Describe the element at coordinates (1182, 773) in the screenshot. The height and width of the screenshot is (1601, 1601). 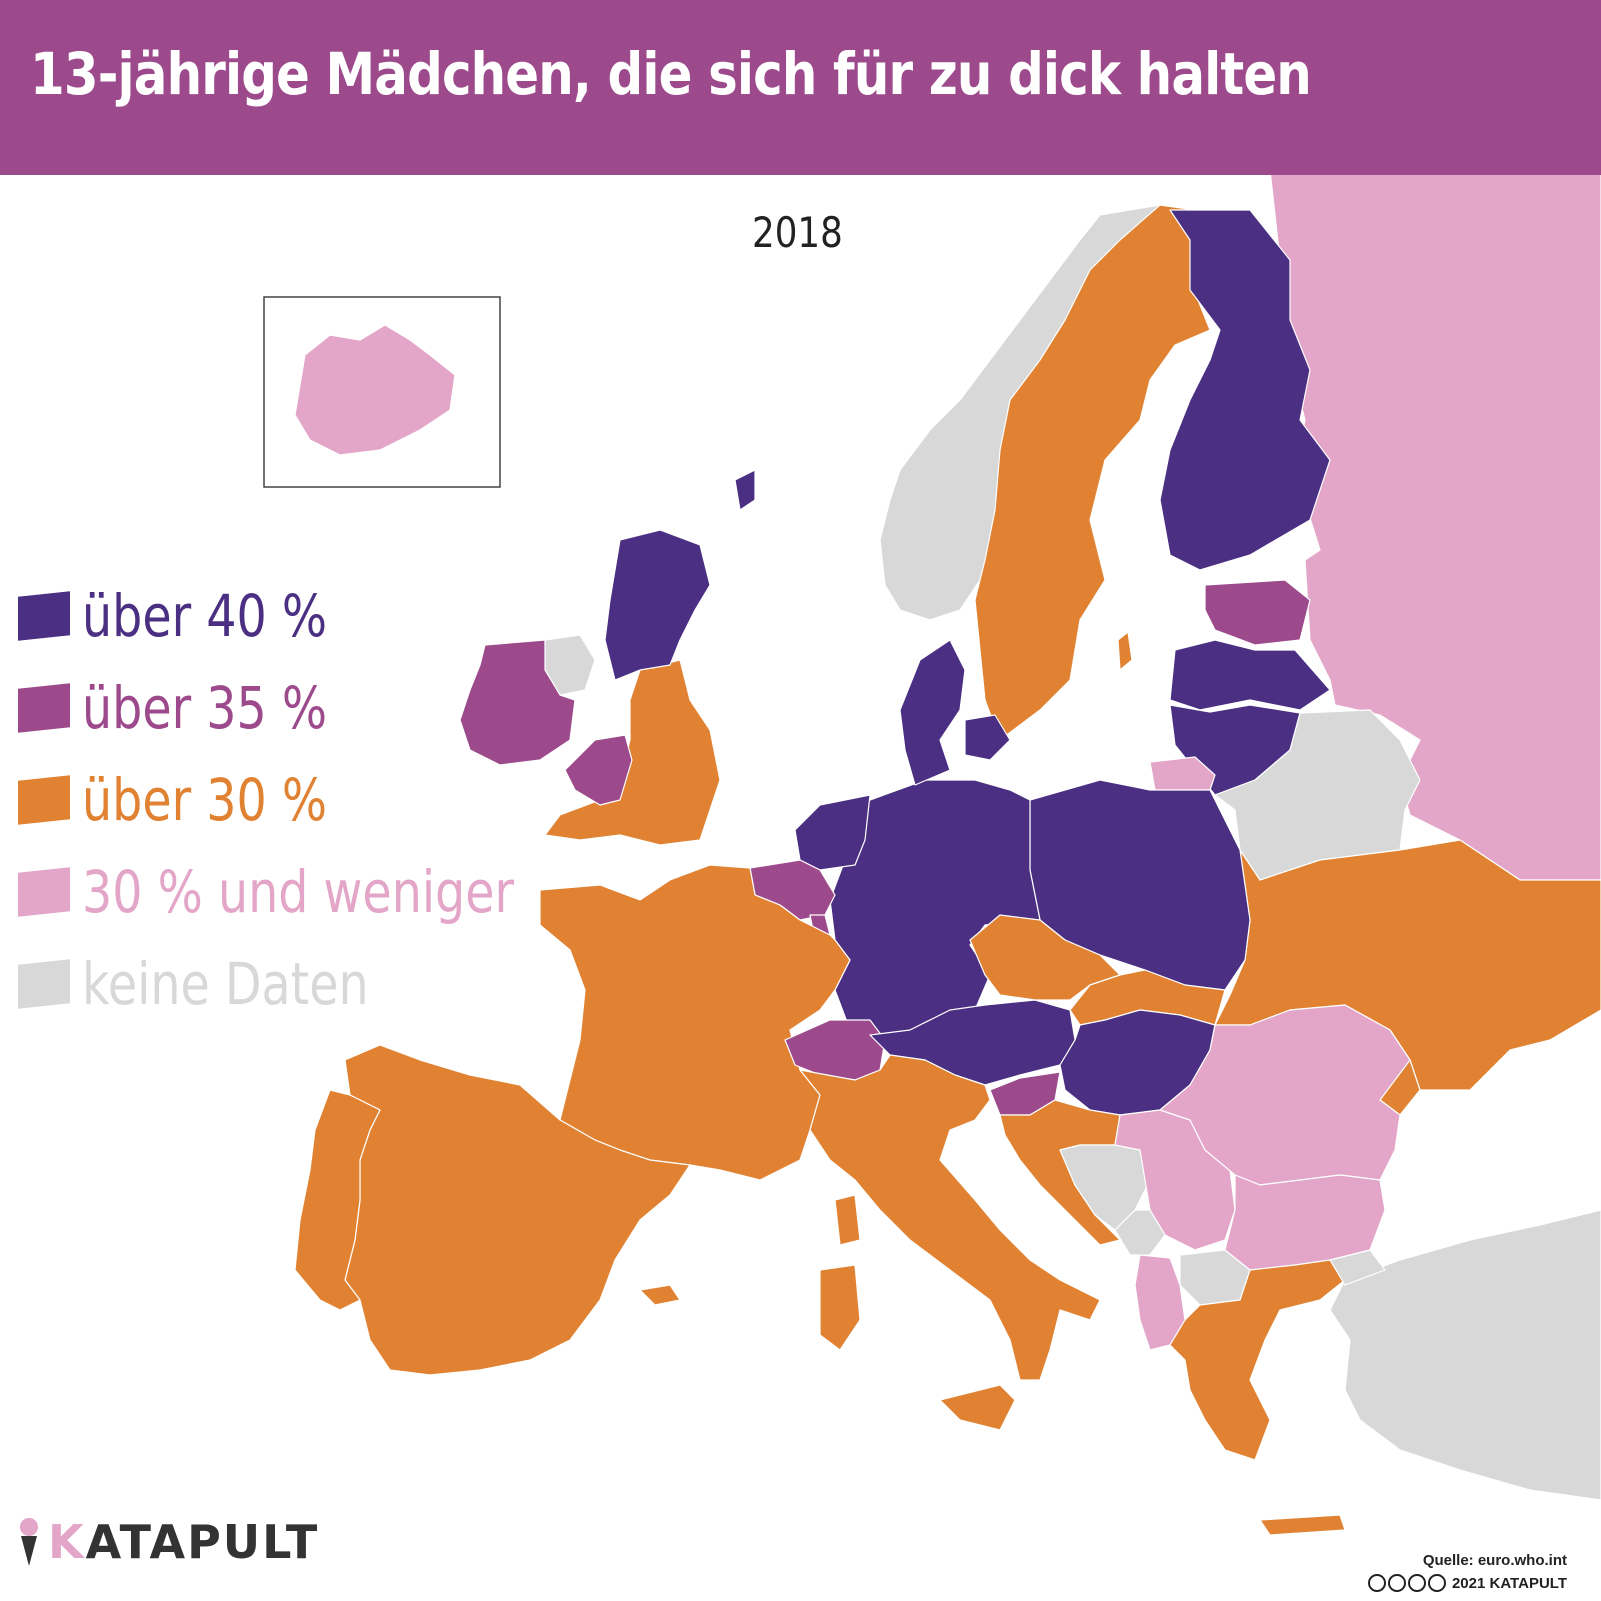
I see `region-kaliningrad` at that location.